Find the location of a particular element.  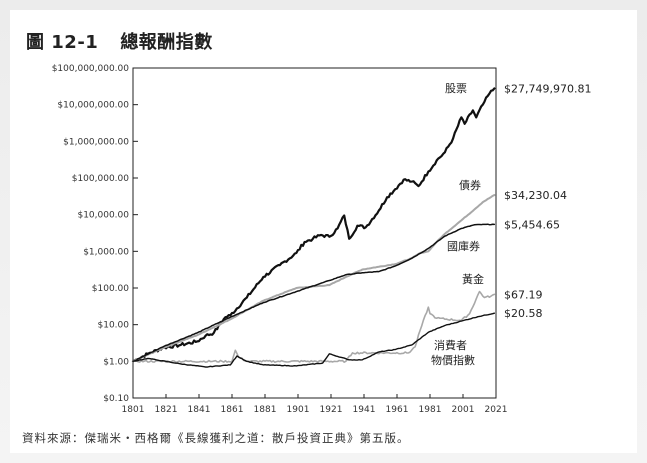

figure-source: 資料來源：傑瑞米・西格爾《長線獲利之道：散戶投資正典》第五版。 is located at coordinates (216, 438).